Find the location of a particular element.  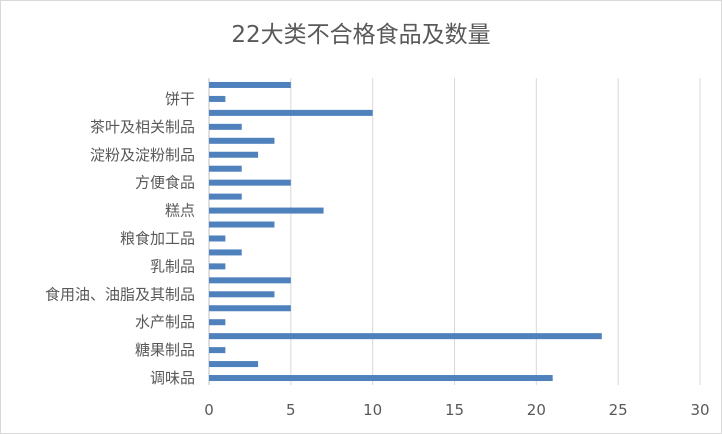

y-tick-label: 糖果制品 is located at coordinates (165, 350).